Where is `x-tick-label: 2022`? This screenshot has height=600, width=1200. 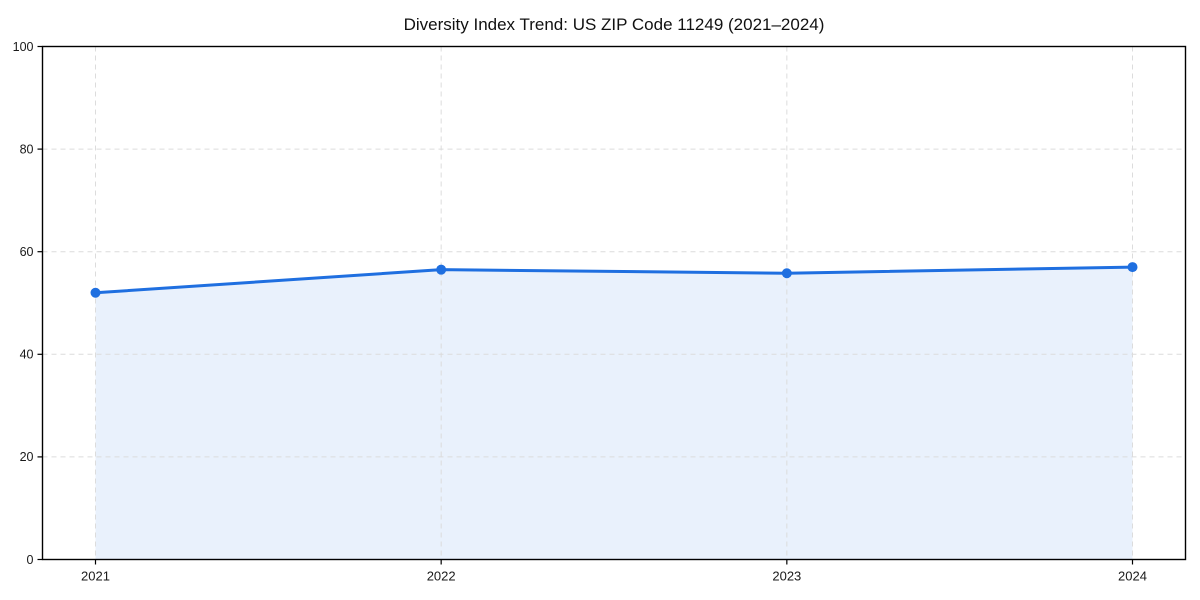
x-tick-label: 2022 is located at coordinates (441, 576).